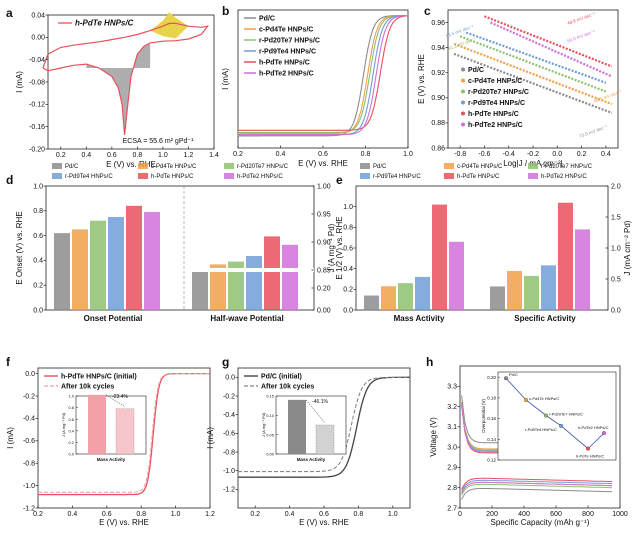 This screenshot has width=641, height=544. I want to click on inset-tick-label: 0.14, so click(491, 439).